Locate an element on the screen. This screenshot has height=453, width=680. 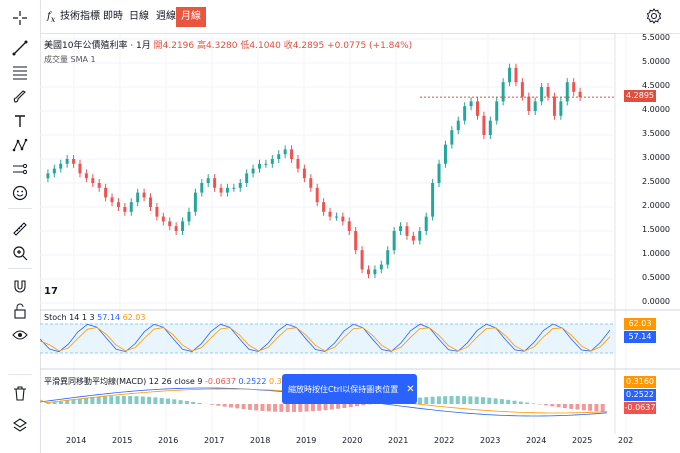
lock-icon is located at coordinates (20, 311).